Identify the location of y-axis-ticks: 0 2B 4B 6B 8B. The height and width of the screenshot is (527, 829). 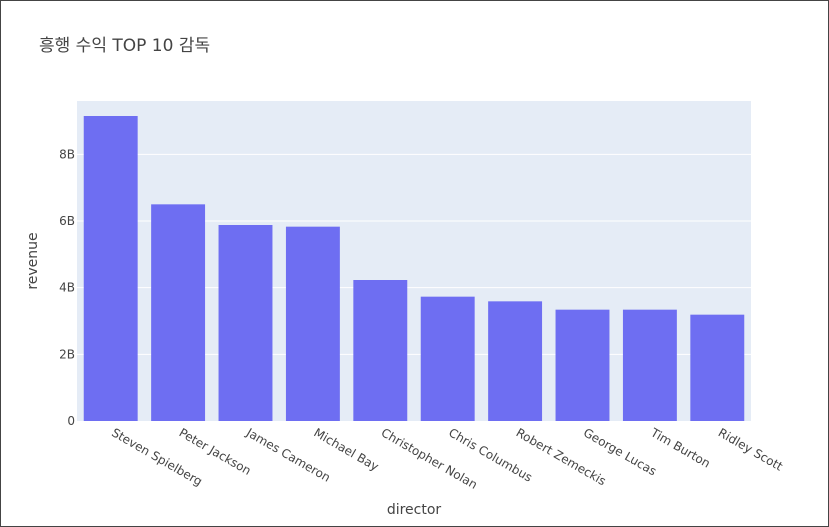
(67, 287).